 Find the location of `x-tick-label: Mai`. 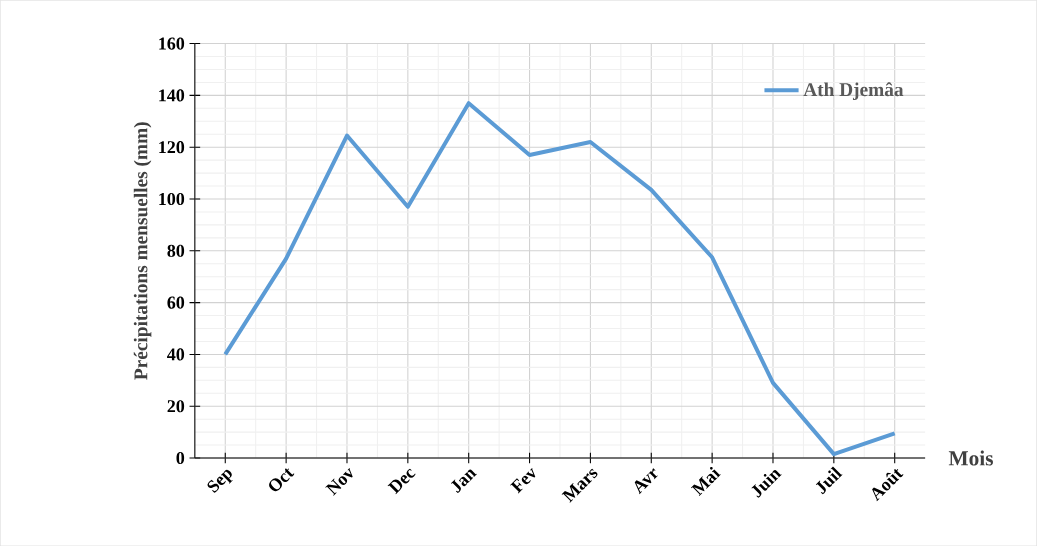

x-tick-label: Mai is located at coordinates (705, 481).